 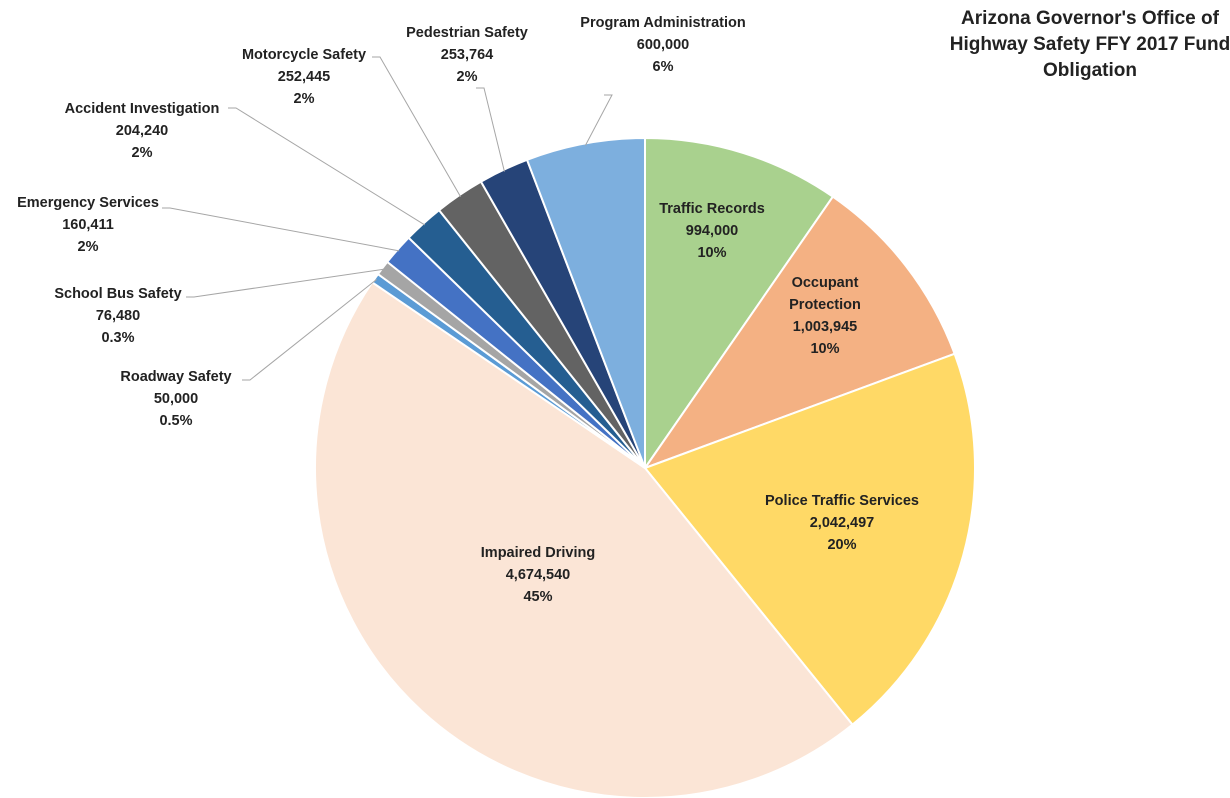 I want to click on data-label: Traffic Records 994,000 10%, so click(x=712, y=231).